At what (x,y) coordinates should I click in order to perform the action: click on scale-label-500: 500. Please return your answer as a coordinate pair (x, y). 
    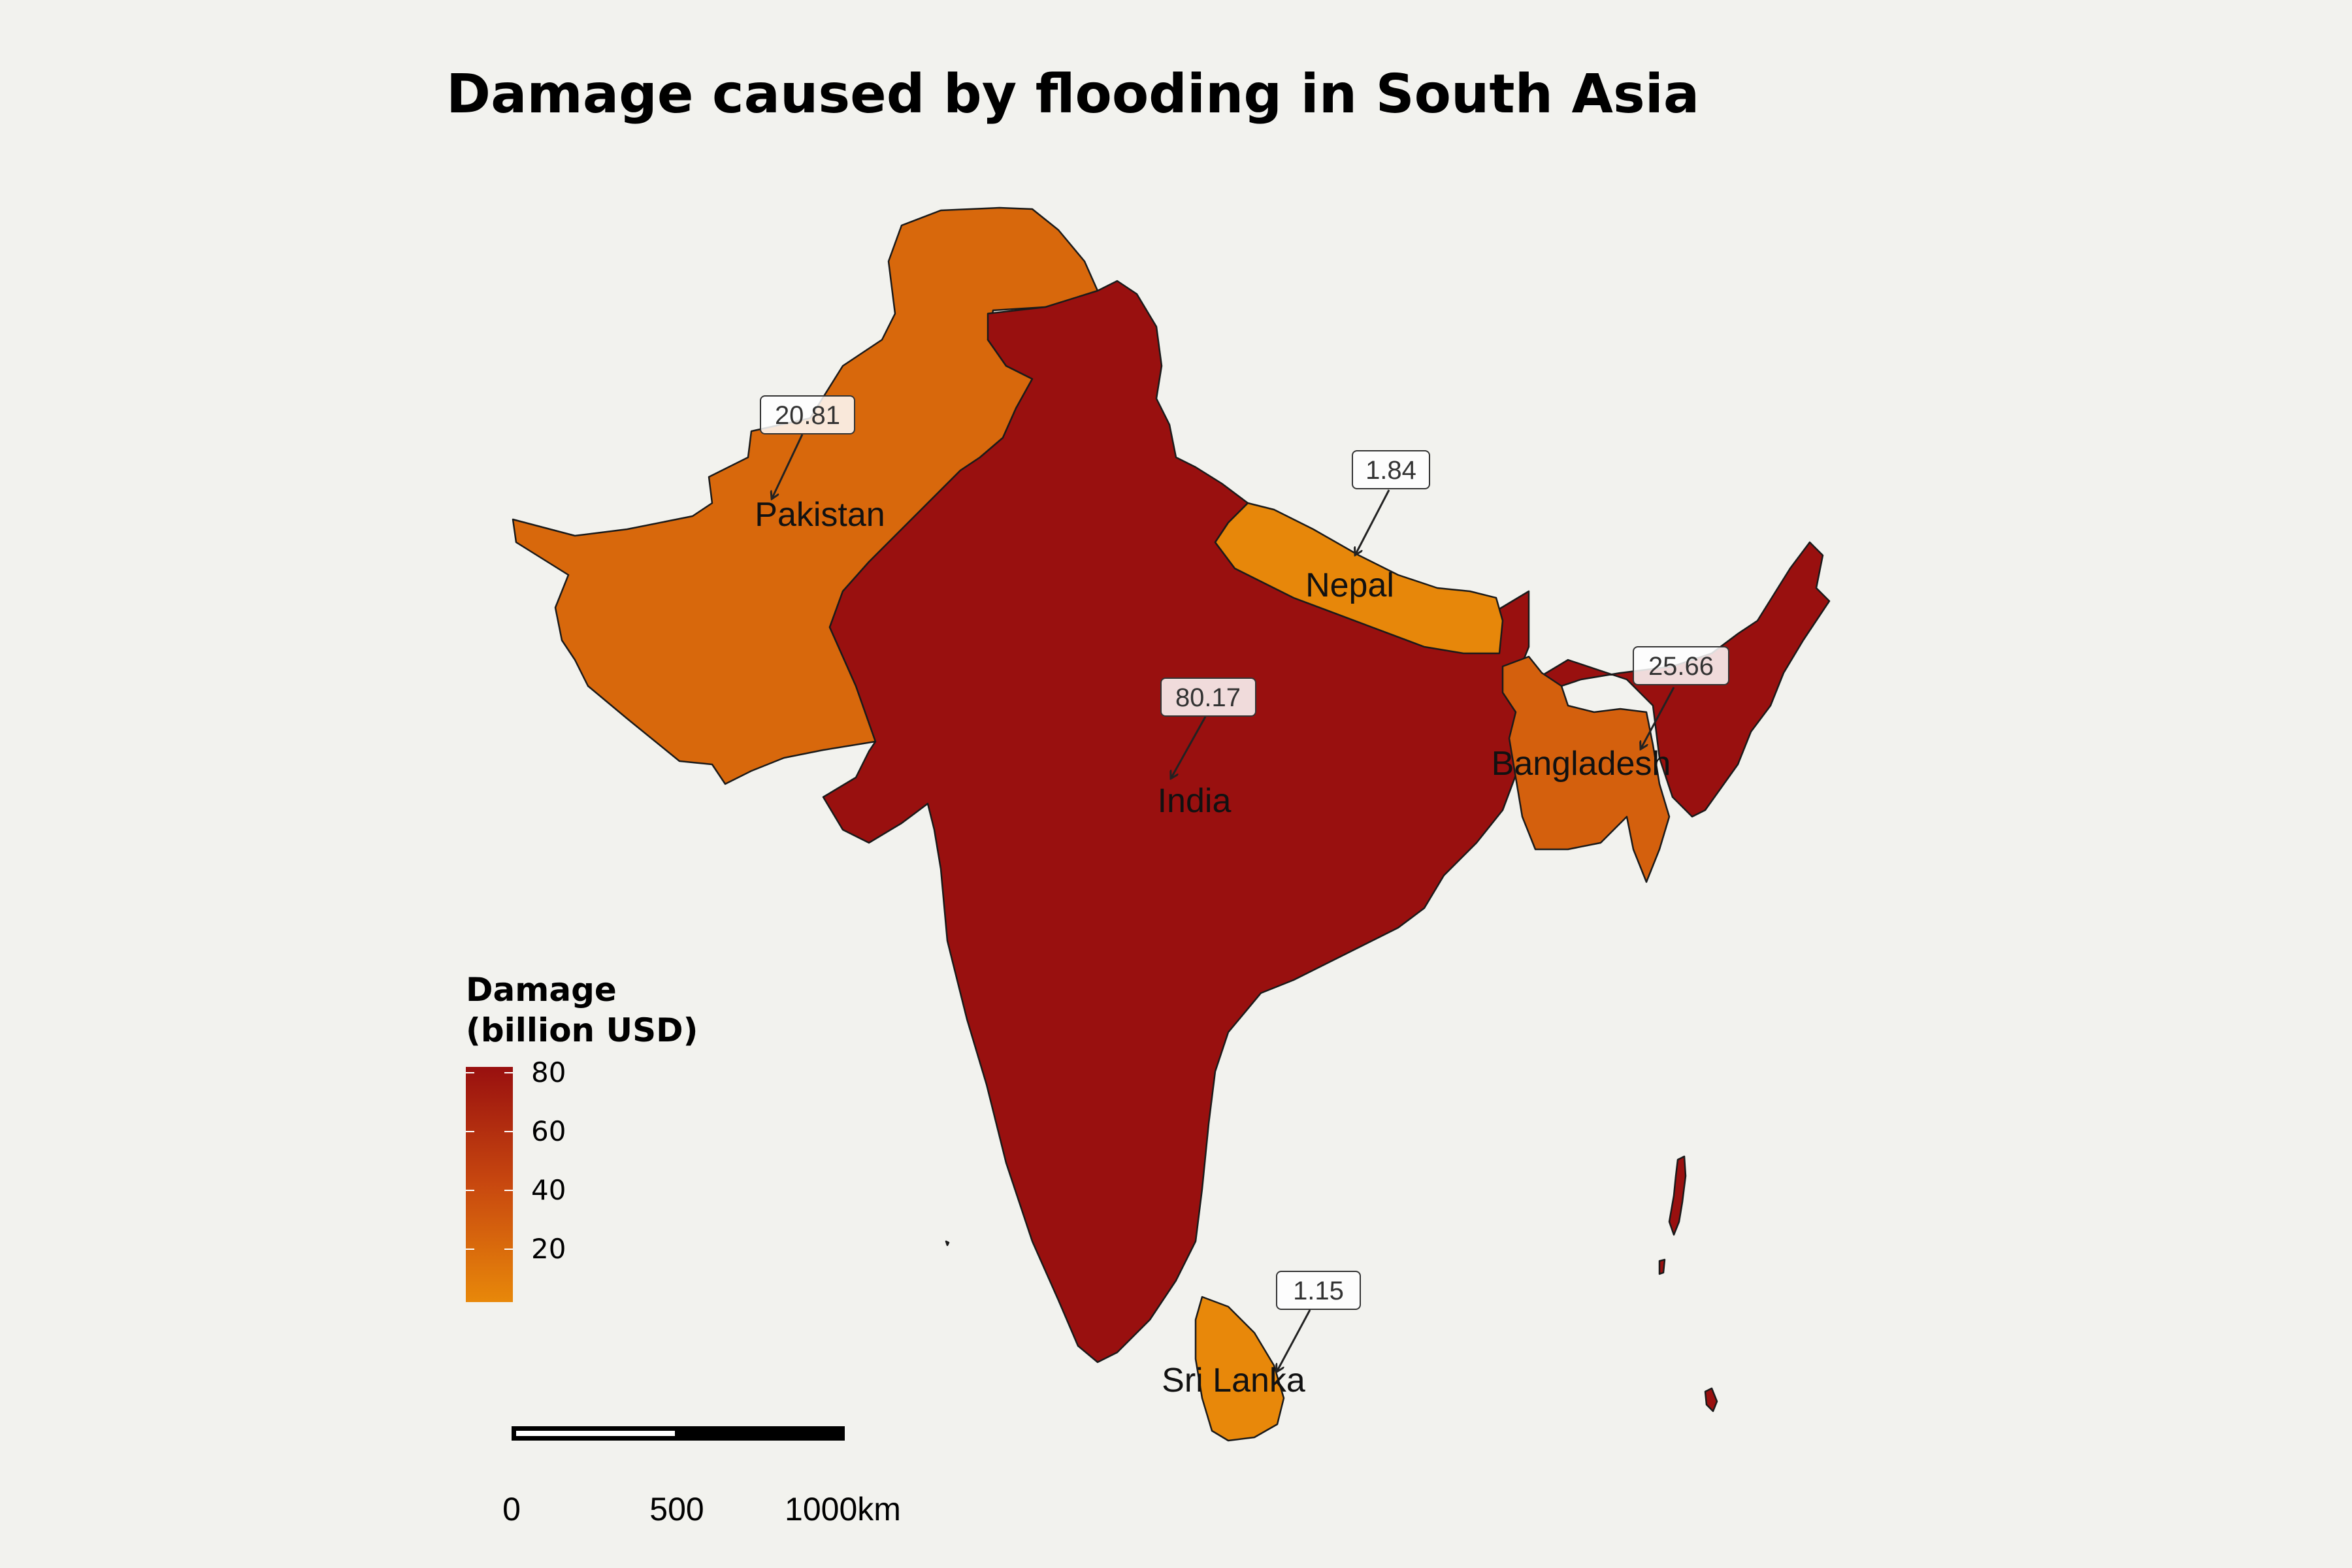
    Looking at the image, I should click on (676, 1509).